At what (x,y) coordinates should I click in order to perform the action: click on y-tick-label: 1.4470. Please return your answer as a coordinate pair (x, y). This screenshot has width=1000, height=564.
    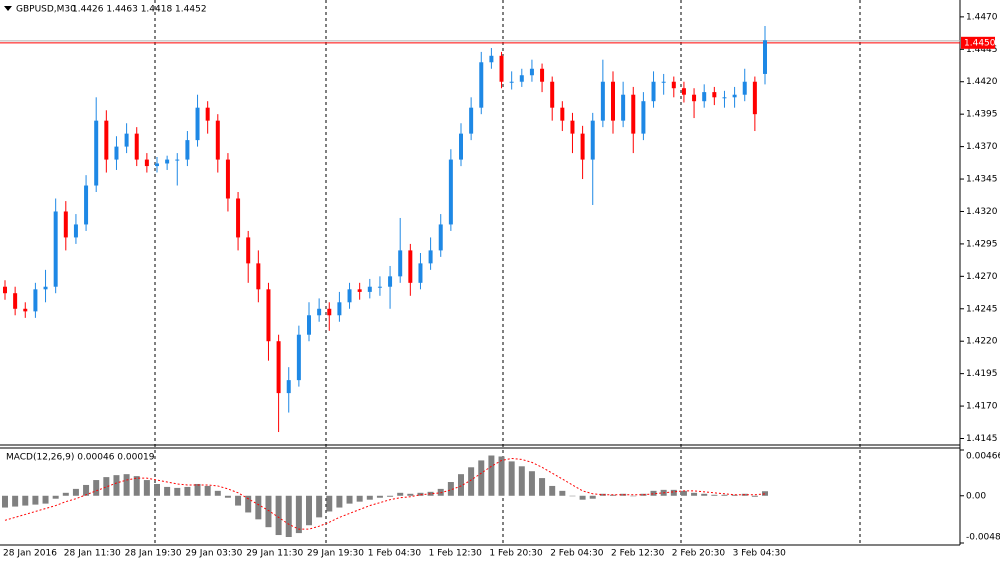
    Looking at the image, I should click on (982, 17).